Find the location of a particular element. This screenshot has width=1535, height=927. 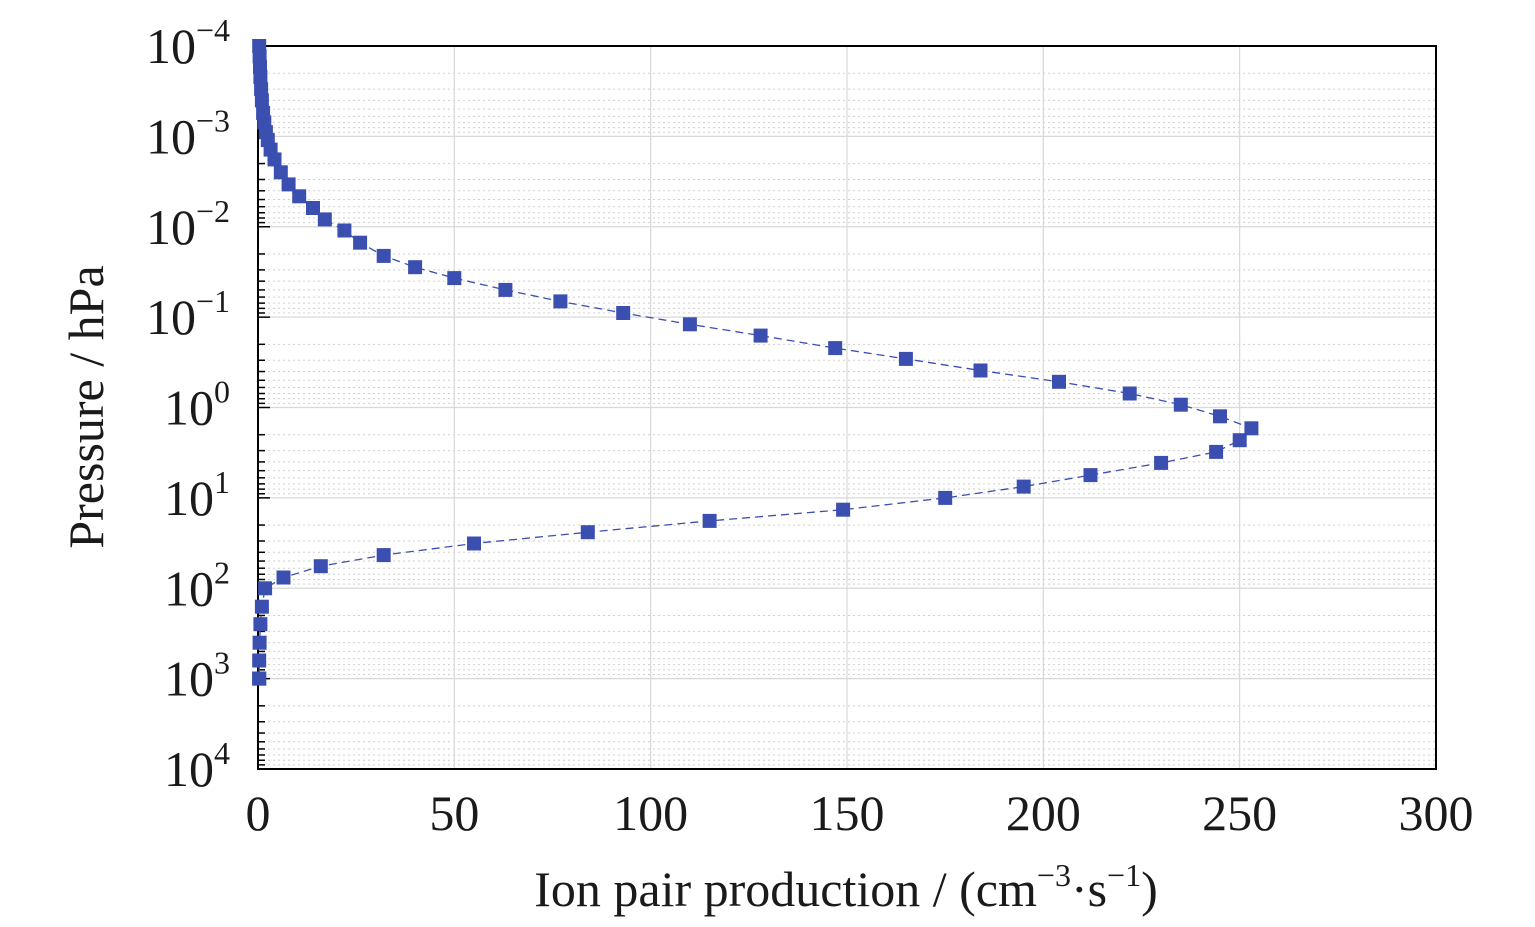

x-tick-label: 150 is located at coordinates (847, 813).